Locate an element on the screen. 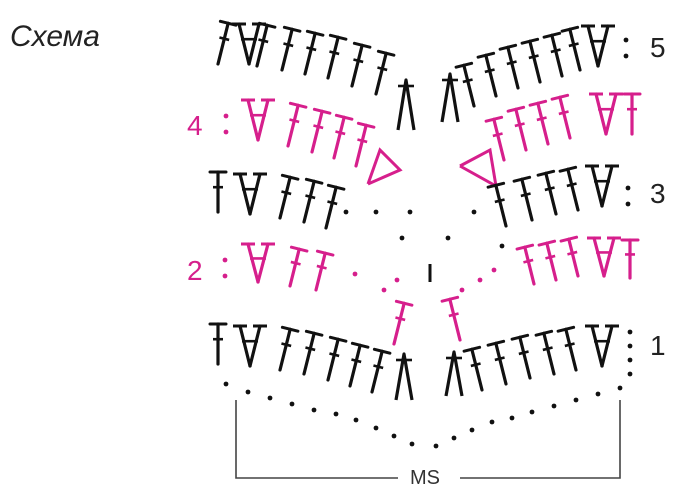 The image size is (674, 493). scheme-title: Схема is located at coordinates (55, 36).